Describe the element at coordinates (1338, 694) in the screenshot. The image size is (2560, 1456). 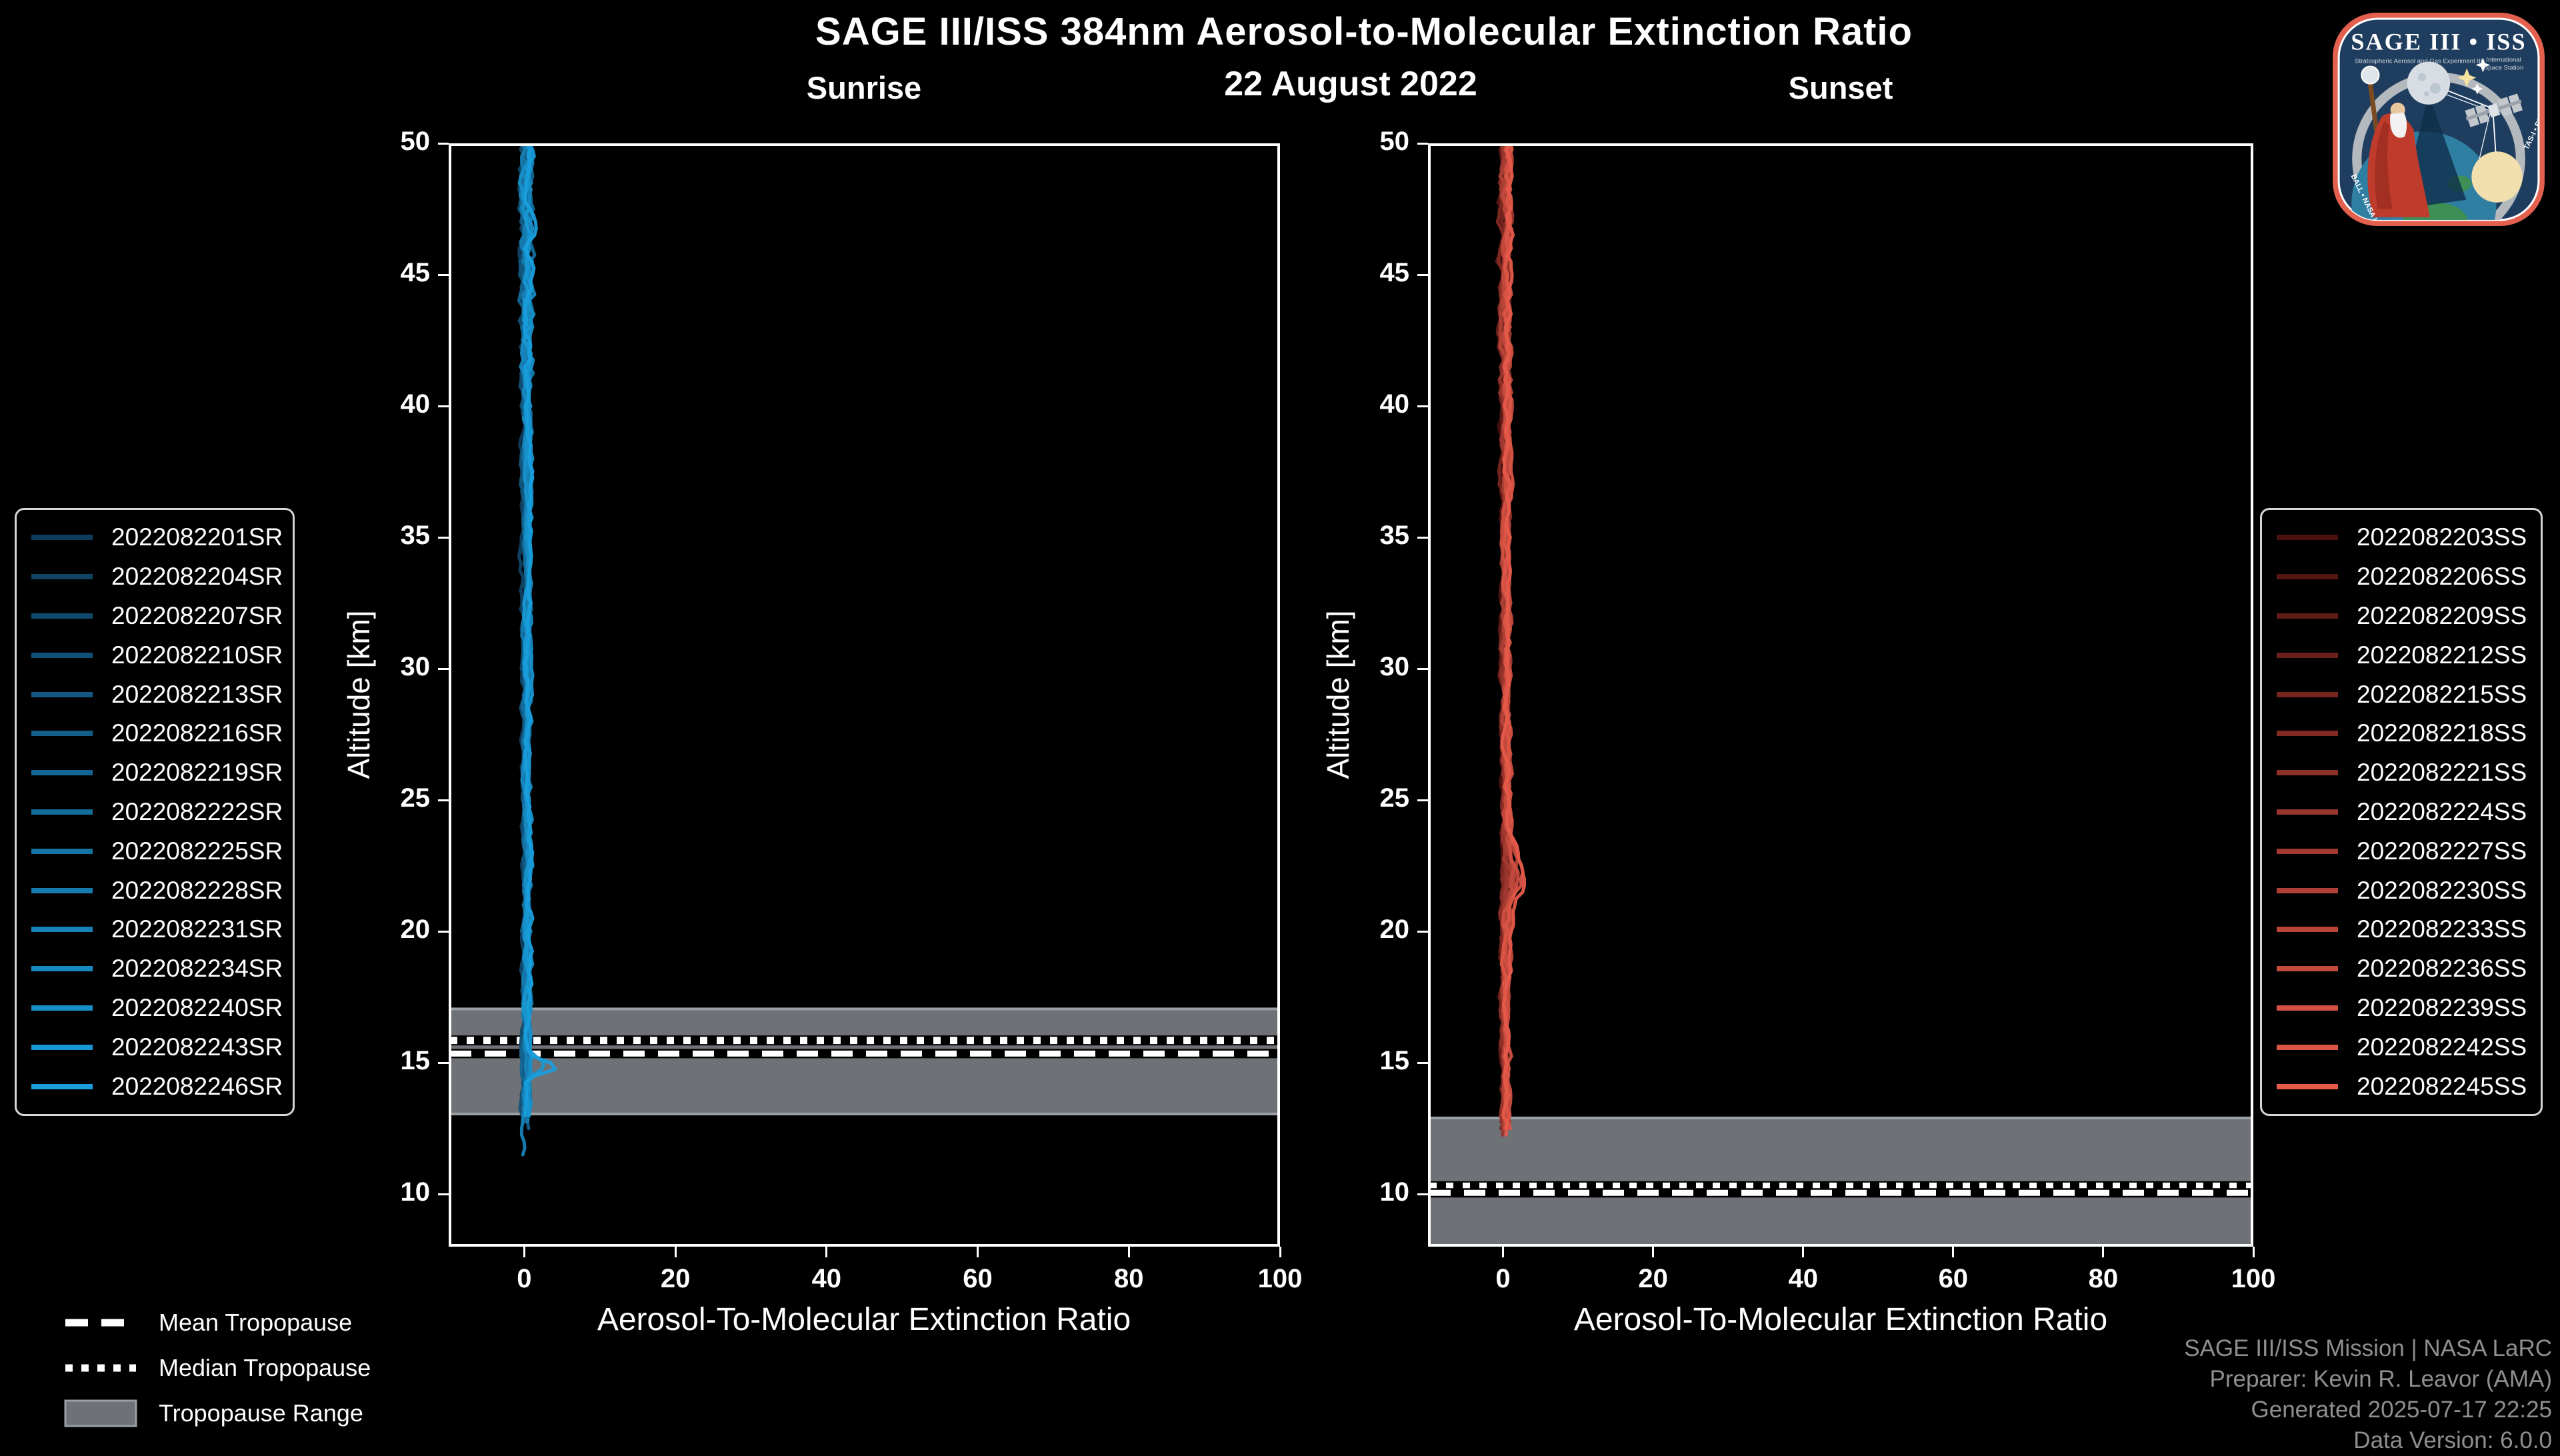
I see `sunset-y-axis-label: Altitude [km]` at that location.